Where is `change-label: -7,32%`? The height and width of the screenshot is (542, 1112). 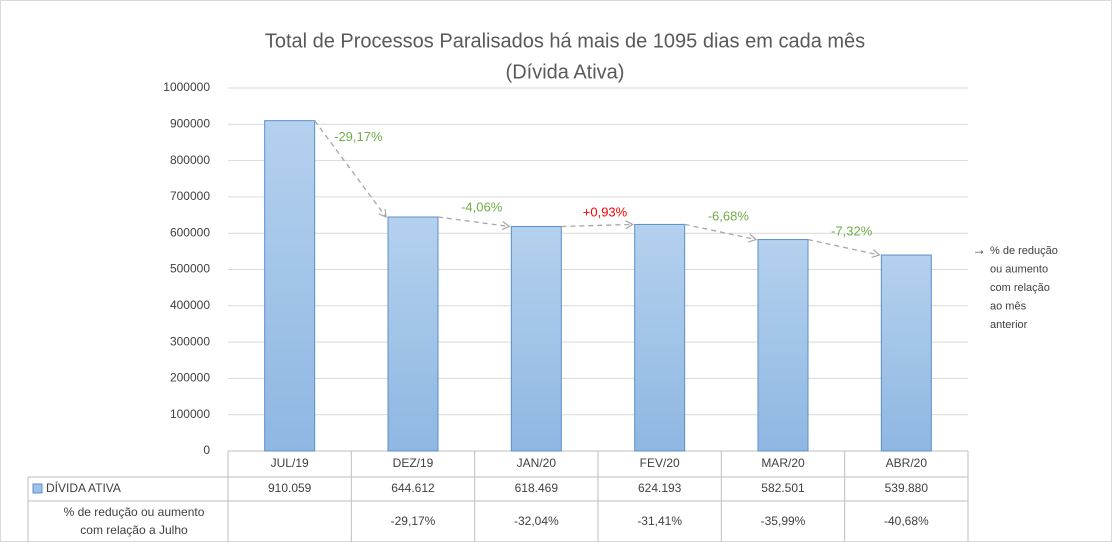
change-label: -7,32% is located at coordinates (852, 231).